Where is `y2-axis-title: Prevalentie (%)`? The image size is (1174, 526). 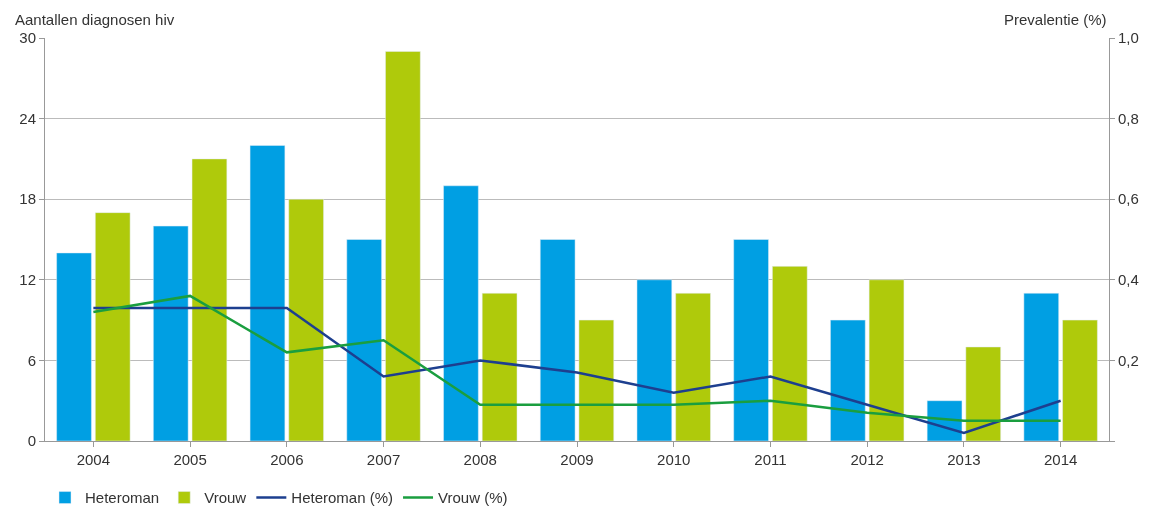 y2-axis-title: Prevalentie (%) is located at coordinates (1055, 19).